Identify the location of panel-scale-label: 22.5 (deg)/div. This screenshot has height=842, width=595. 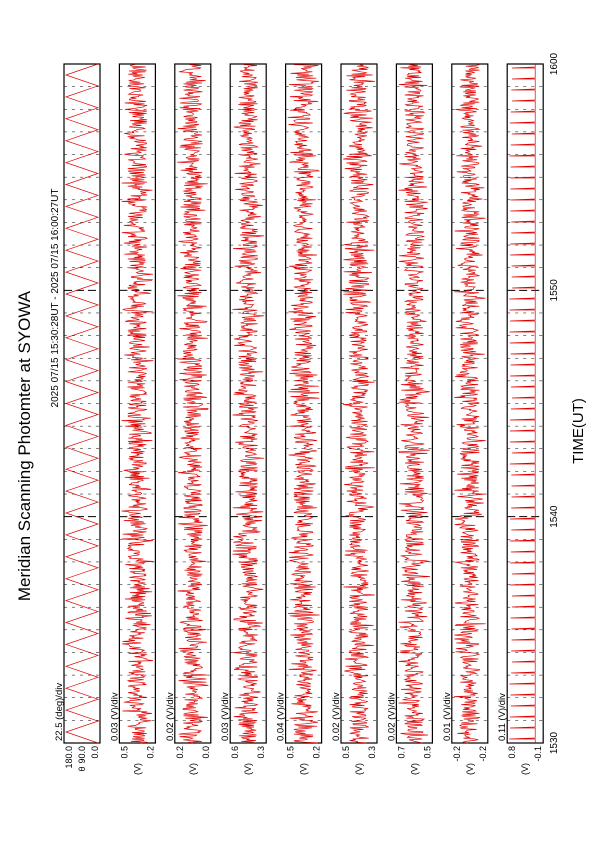
(59, 712).